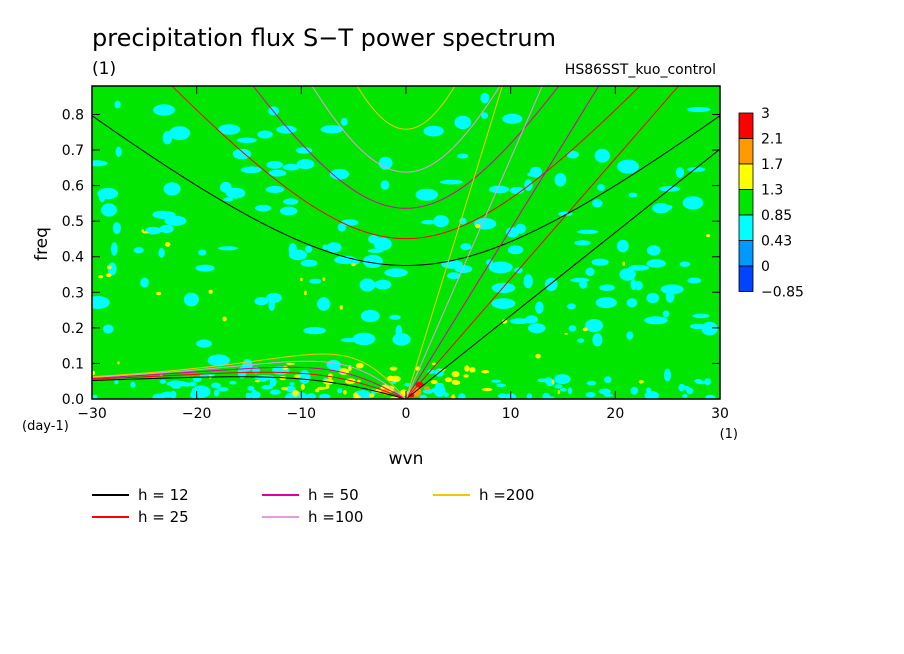 The width and height of the screenshot is (904, 654). I want to click on legend-label: h =100, so click(335, 517).